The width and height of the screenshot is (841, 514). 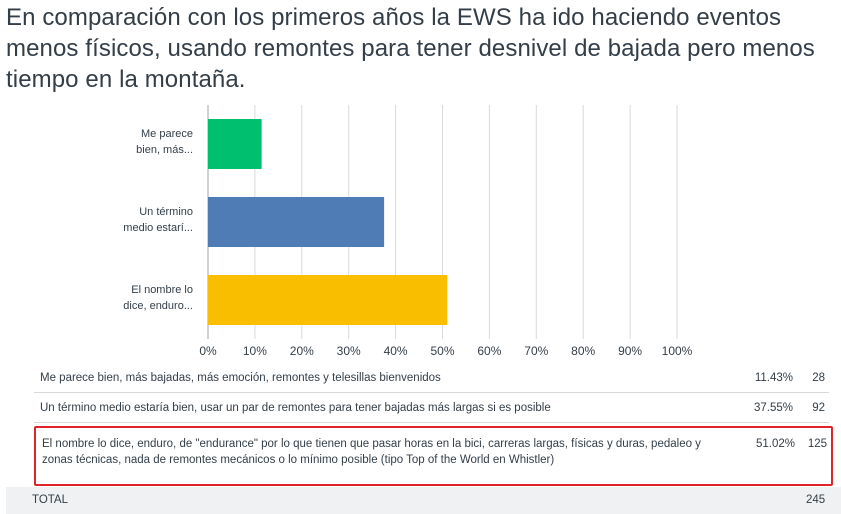 I want to click on answer-count: 125, so click(x=817, y=444).